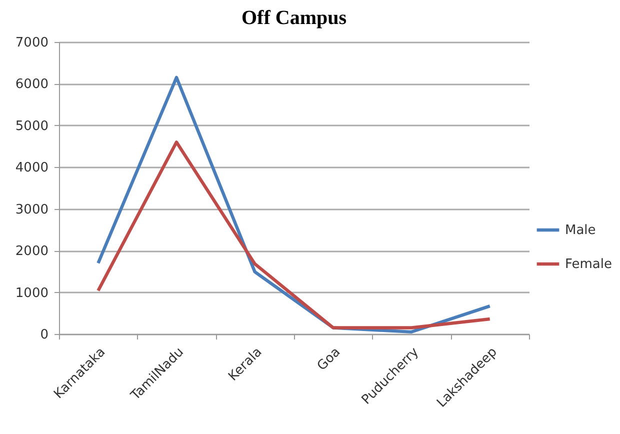 This screenshot has width=620, height=434. Describe the element at coordinates (31, 43) in the screenshot. I see `y-tick-label: 7000` at that location.